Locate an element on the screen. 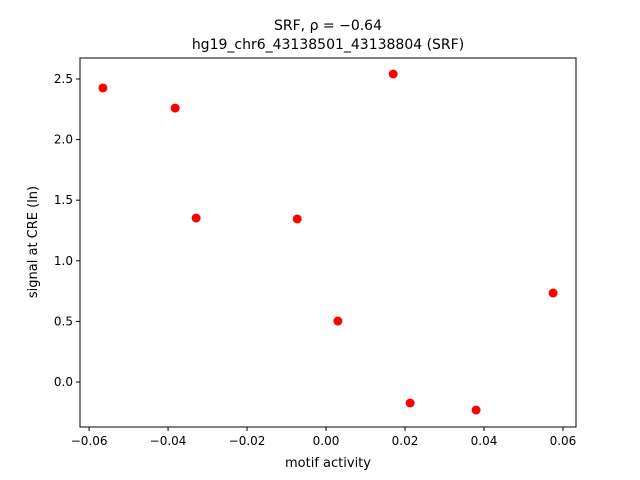 The image size is (640, 480). x-tick-label: −0.04 is located at coordinates (168, 441).